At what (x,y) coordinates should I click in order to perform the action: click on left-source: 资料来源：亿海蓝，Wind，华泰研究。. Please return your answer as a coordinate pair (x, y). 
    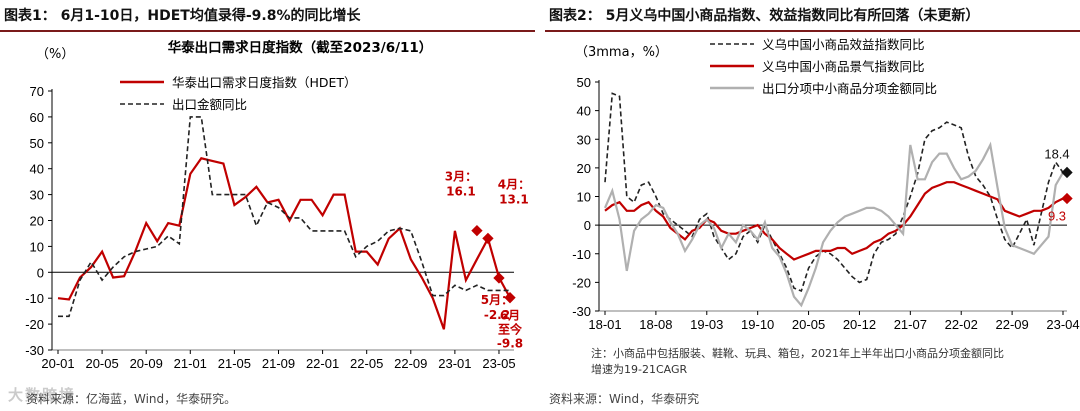
    Looking at the image, I should click on (131, 399).